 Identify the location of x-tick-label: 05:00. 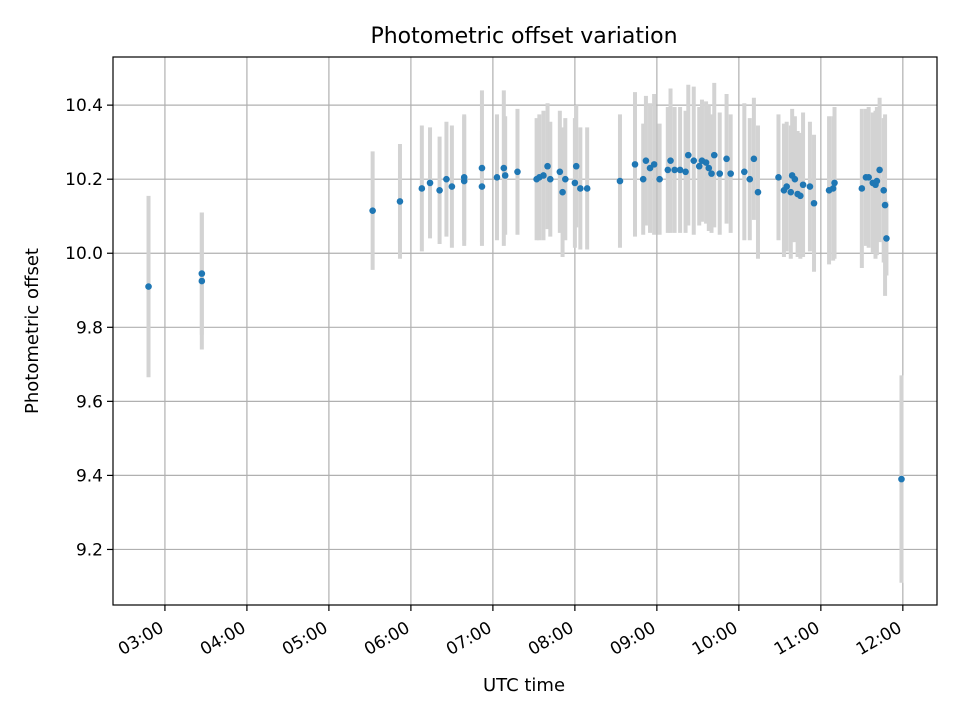
(305, 639).